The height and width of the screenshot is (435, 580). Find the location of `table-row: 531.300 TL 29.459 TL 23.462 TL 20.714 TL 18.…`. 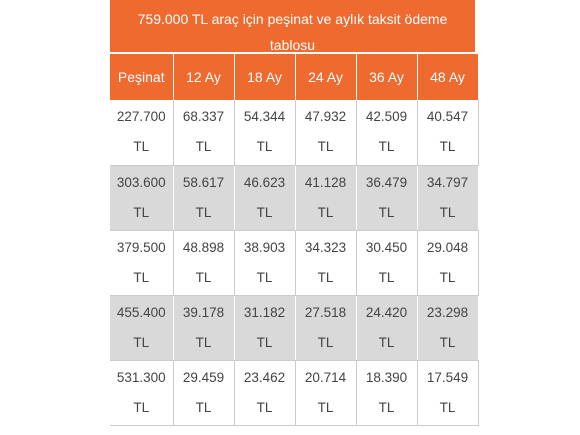

table-row: 531.300 TL 29.459 TL 23.462 TL 20.714 TL 18.… is located at coordinates (294, 393).